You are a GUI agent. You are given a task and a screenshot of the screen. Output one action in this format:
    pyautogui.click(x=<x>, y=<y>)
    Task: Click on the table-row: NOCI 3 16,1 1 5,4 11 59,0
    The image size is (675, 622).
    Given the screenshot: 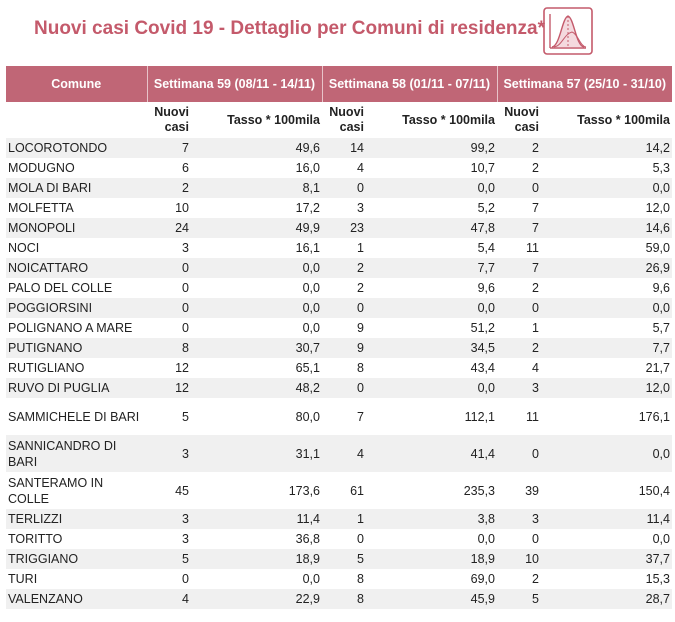 What is the action you would take?
    pyautogui.click(x=339, y=248)
    